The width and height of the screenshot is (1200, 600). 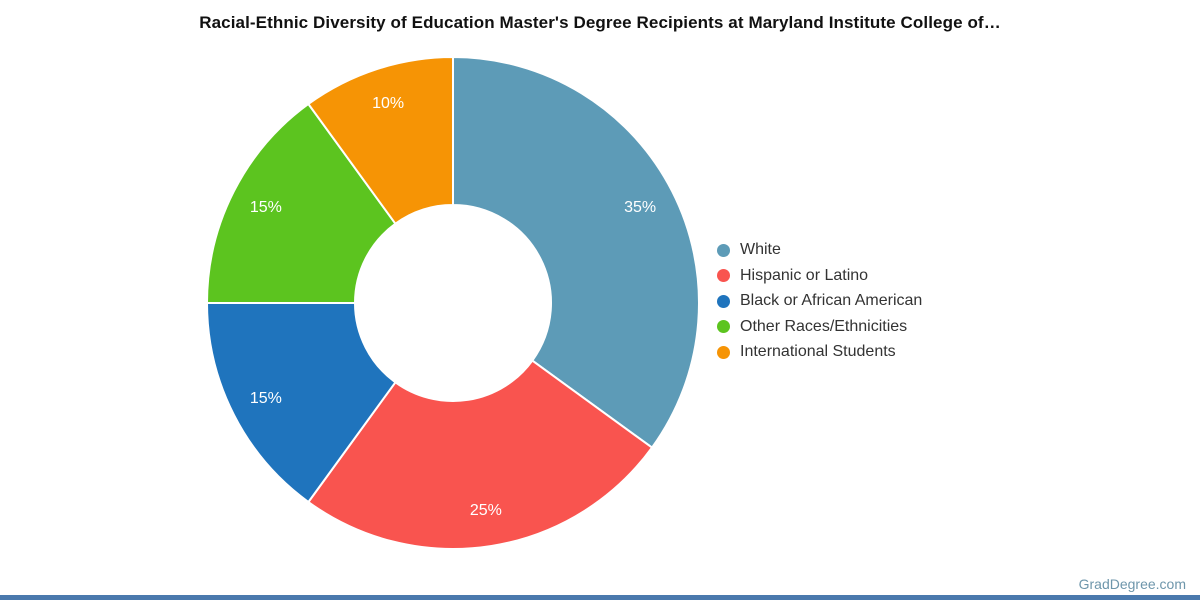 What do you see at coordinates (388, 103) in the screenshot?
I see `slice-label-4: 10%` at bounding box center [388, 103].